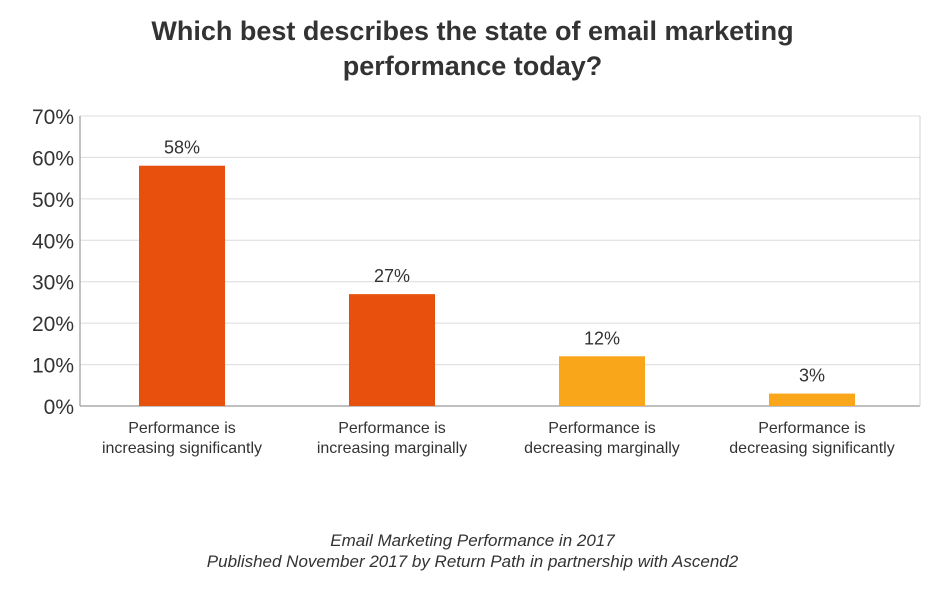 This screenshot has height=601, width=945. What do you see at coordinates (472, 66) in the screenshot?
I see `chart-title-line-2: performance today?` at bounding box center [472, 66].